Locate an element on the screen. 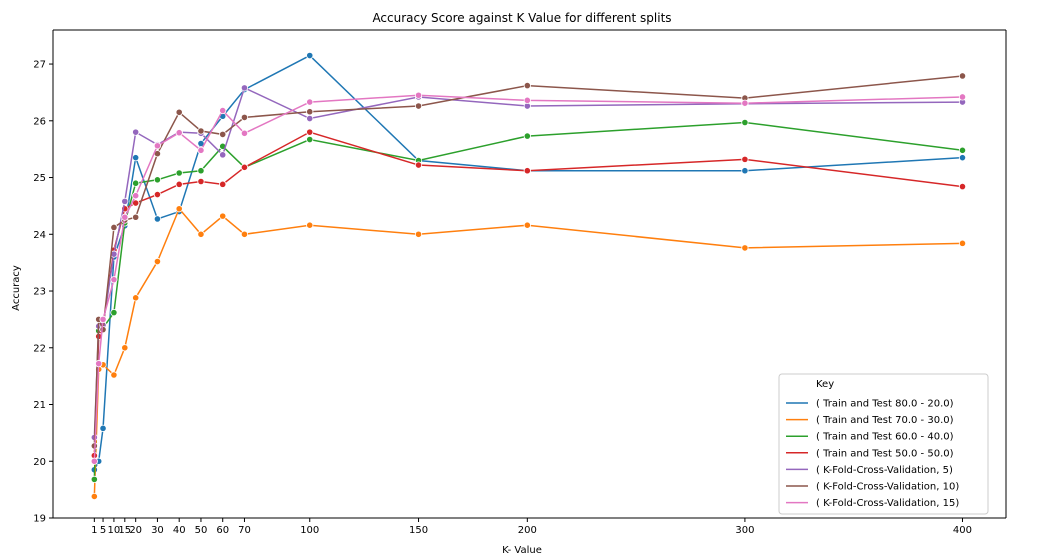 The height and width of the screenshot is (560, 1041). x-tick-label: 5 is located at coordinates (103, 530).